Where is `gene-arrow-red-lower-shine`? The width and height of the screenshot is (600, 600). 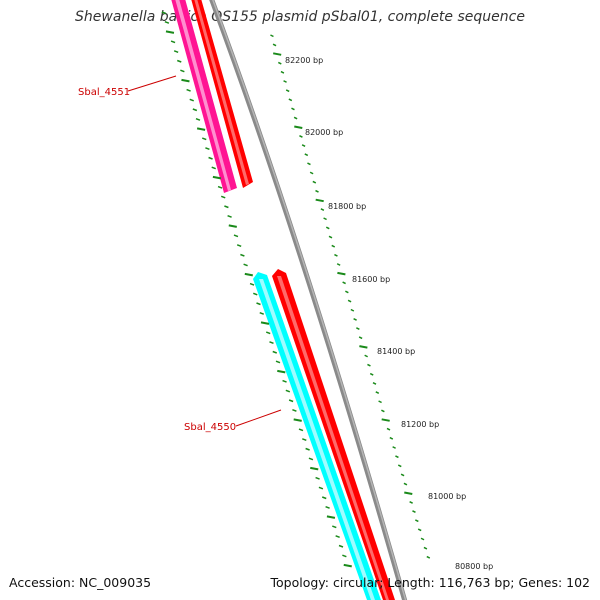
gene-arrow-red-lower-shine is located at coordinates (333, 438).